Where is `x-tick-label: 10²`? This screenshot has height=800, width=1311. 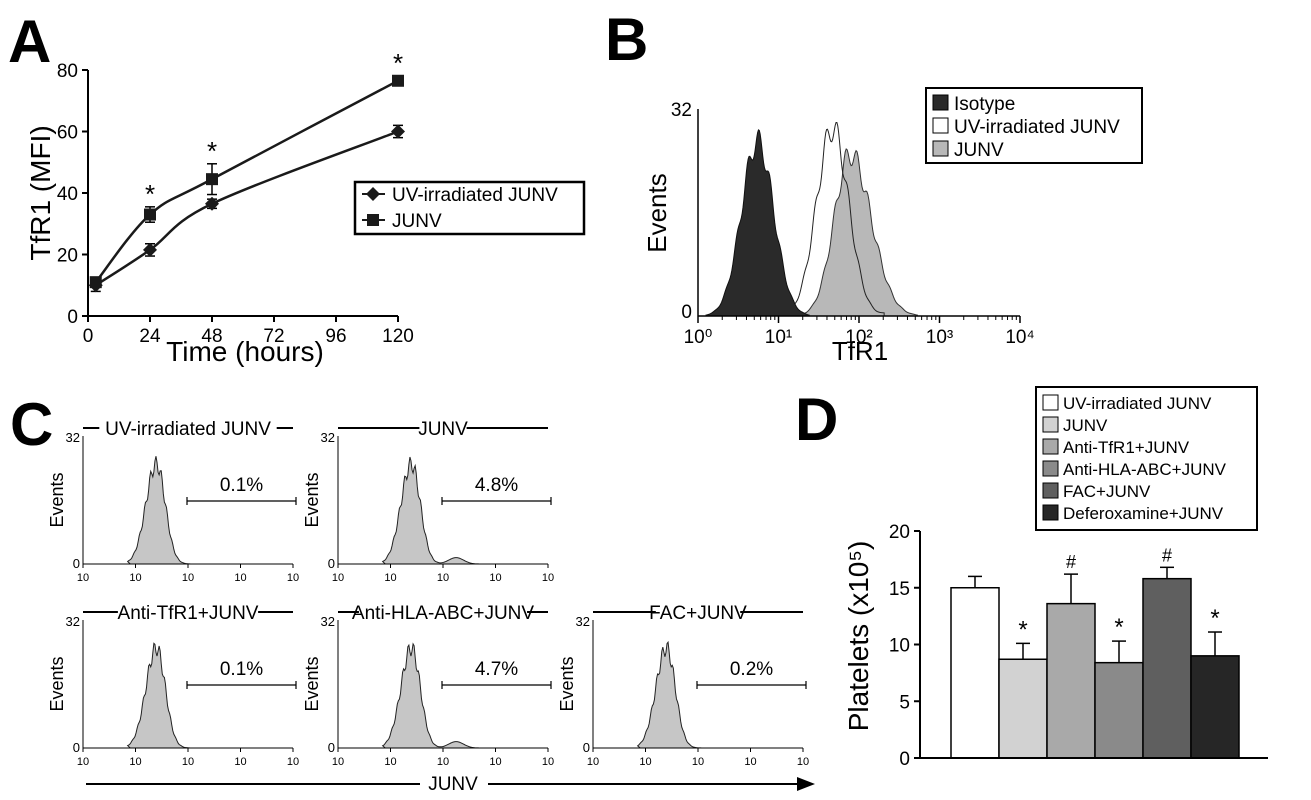
x-tick-label: 10² is located at coordinates (858, 337).